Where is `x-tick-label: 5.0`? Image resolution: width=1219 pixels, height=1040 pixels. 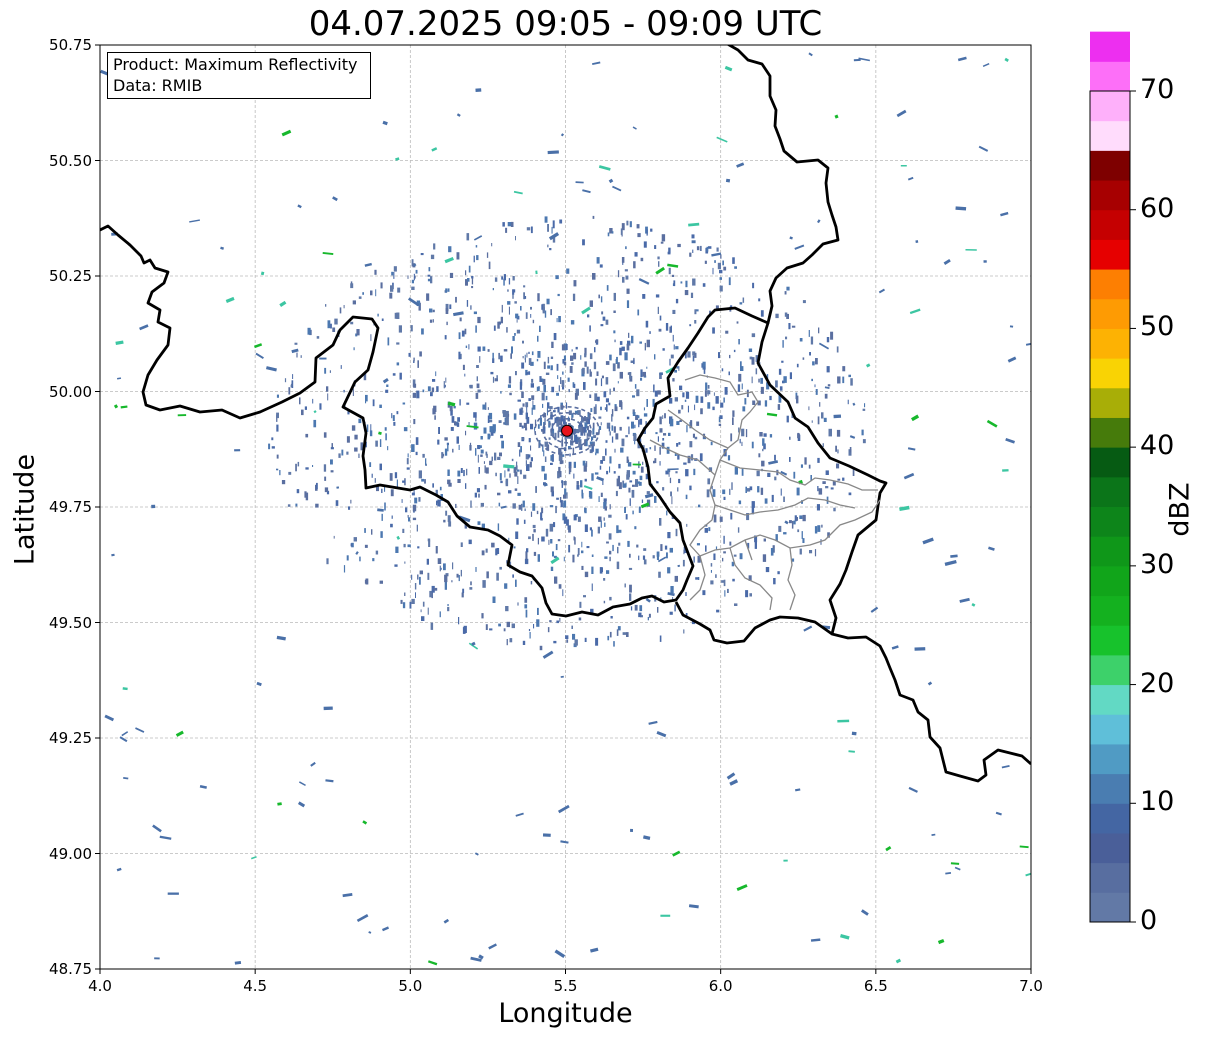
x-tick-label: 5.0 is located at coordinates (410, 986).